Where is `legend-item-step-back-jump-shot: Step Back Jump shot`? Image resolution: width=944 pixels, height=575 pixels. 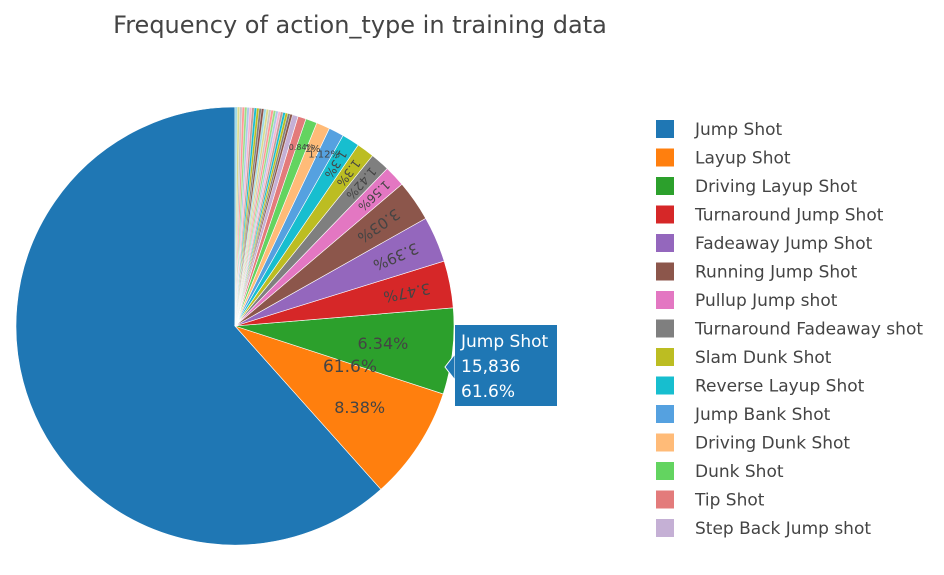
legend-item-step-back-jump-shot: Step Back Jump shot is located at coordinates (763, 529).